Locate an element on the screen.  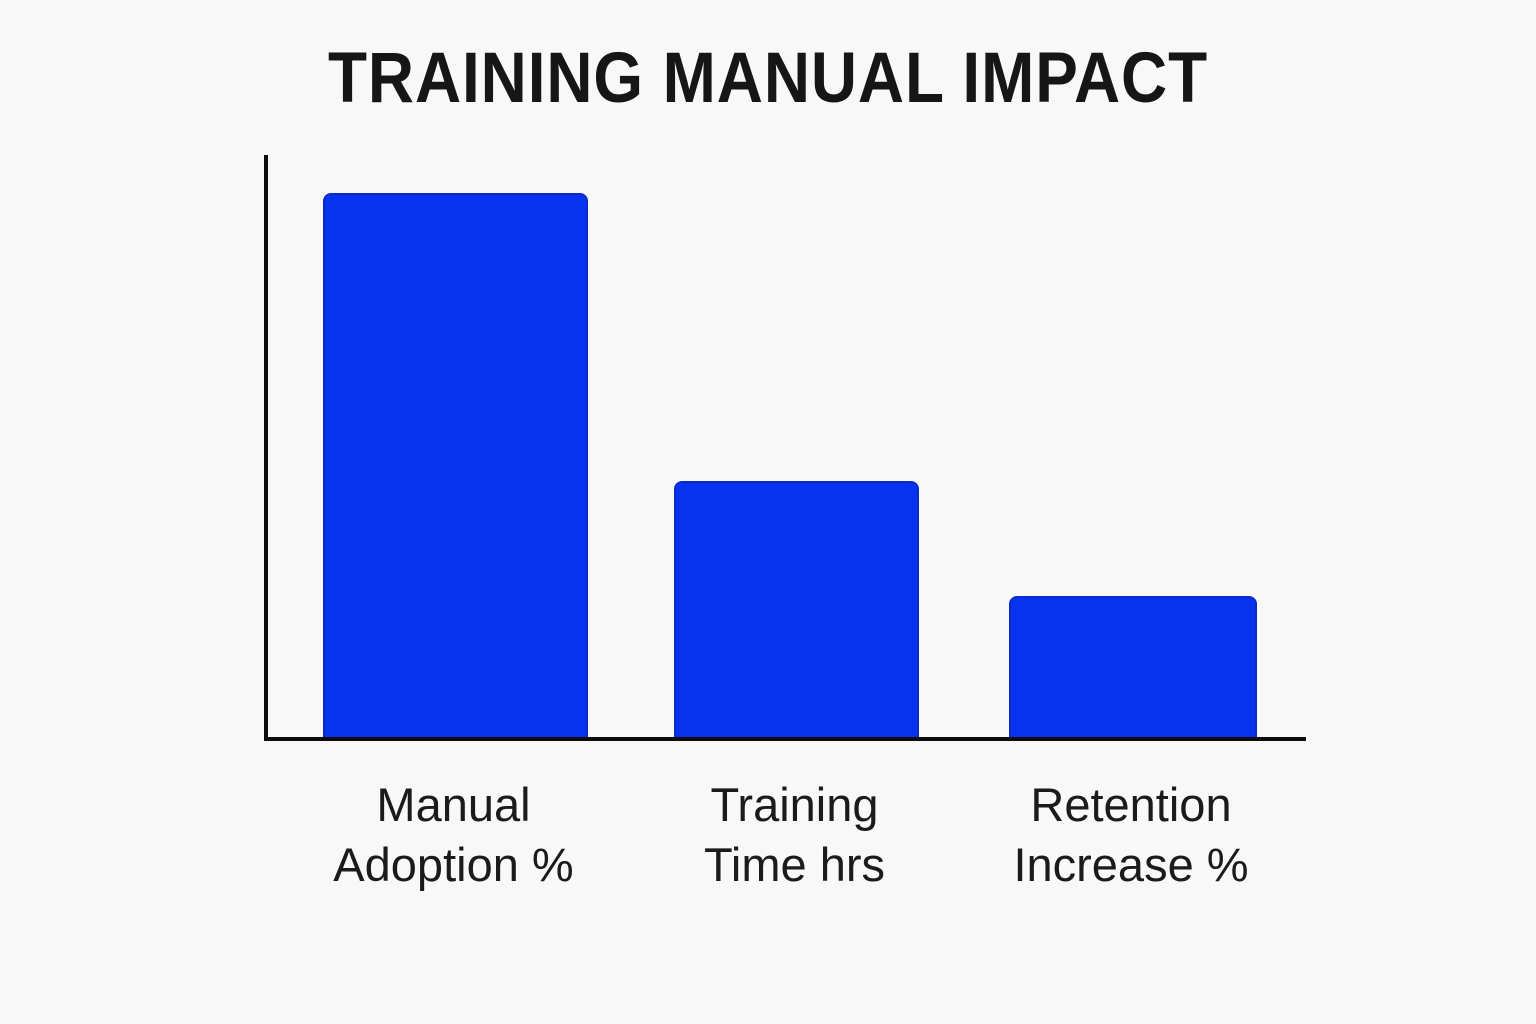
category-label-1: Manual Adoption % is located at coordinates (453, 834).